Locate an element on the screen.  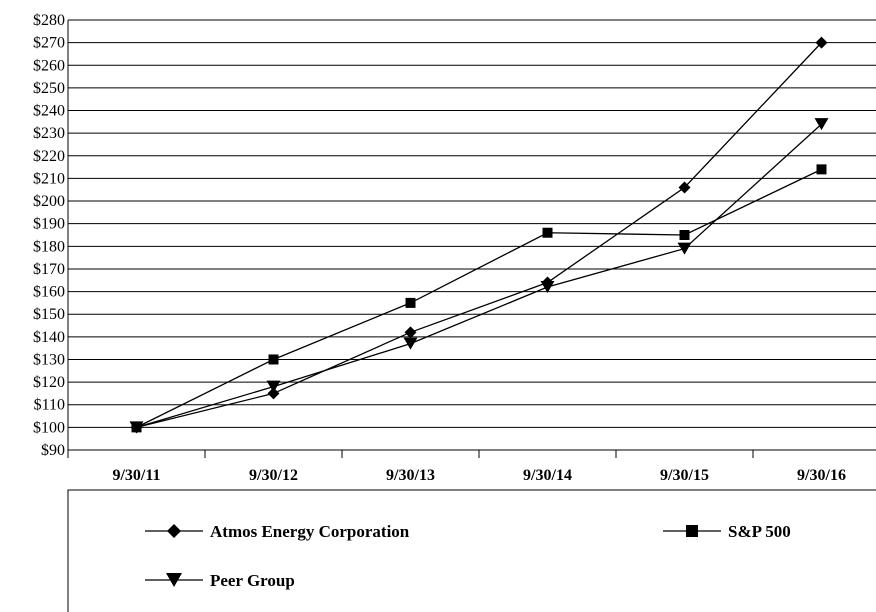
y-tick-label: $250 is located at coordinates (49, 88).